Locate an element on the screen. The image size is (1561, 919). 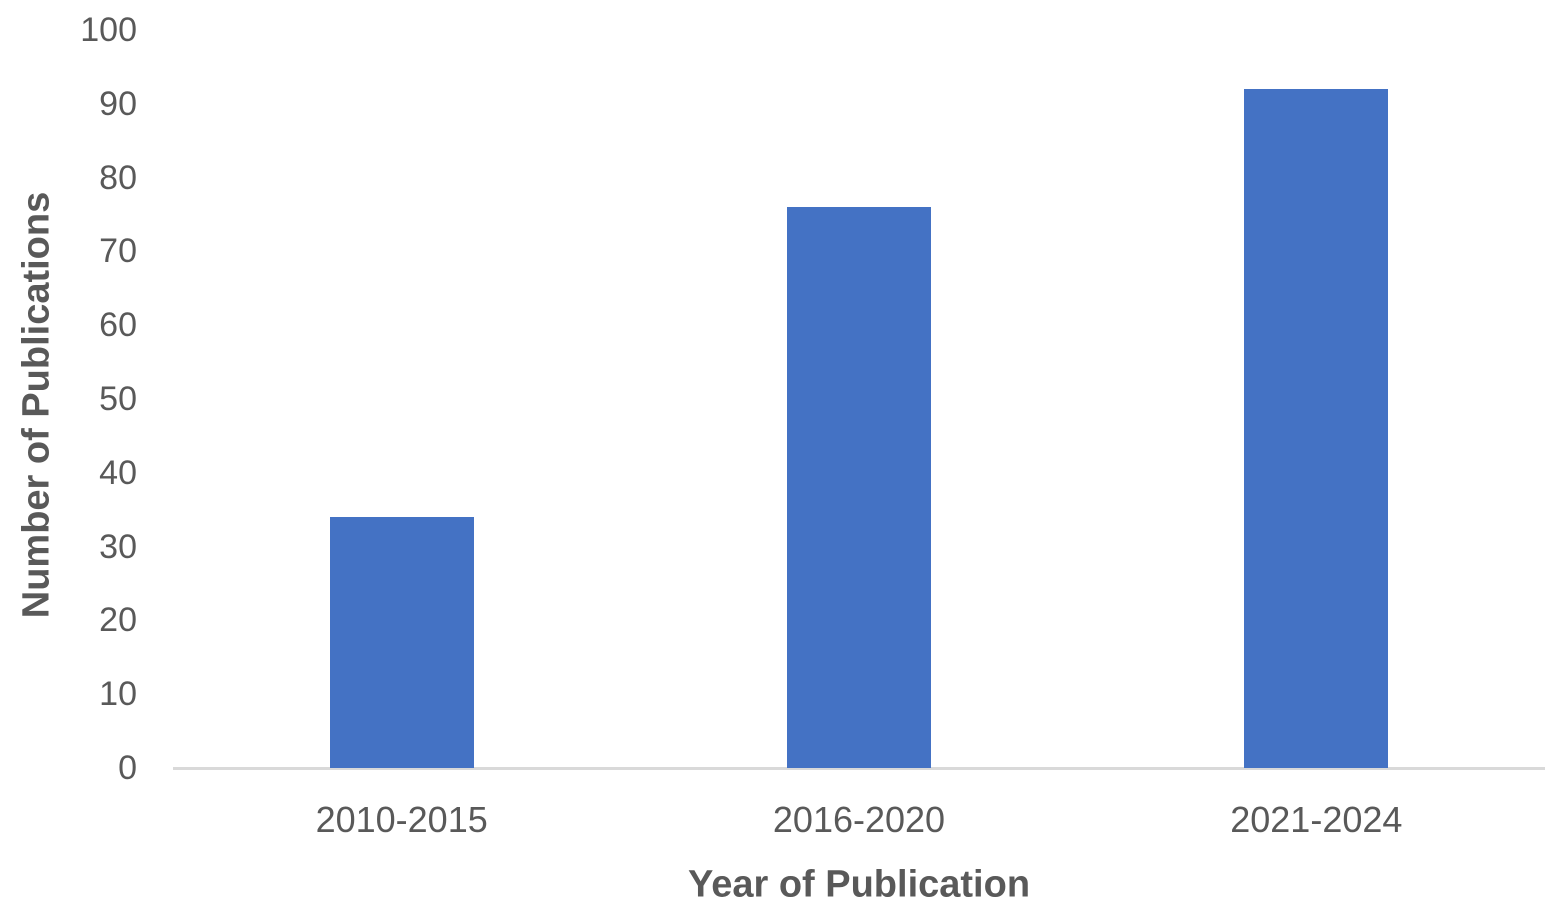
y-tick-20: 20 is located at coordinates (118, 620).